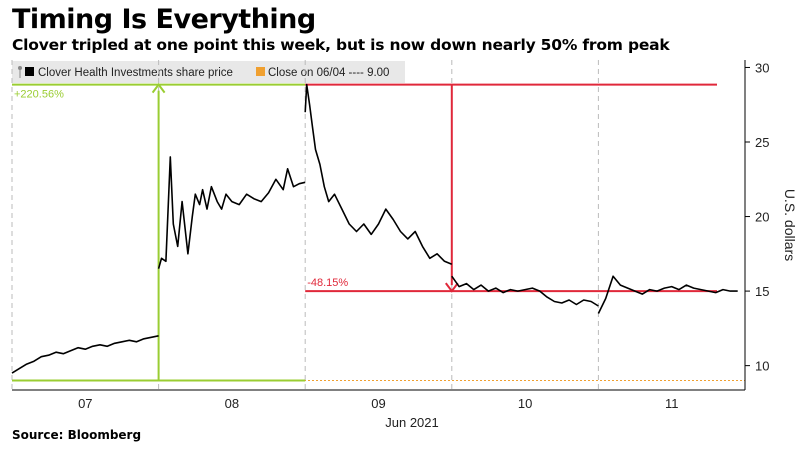 The image size is (803, 454). I want to click on x-tick-label: 09, so click(378, 403).